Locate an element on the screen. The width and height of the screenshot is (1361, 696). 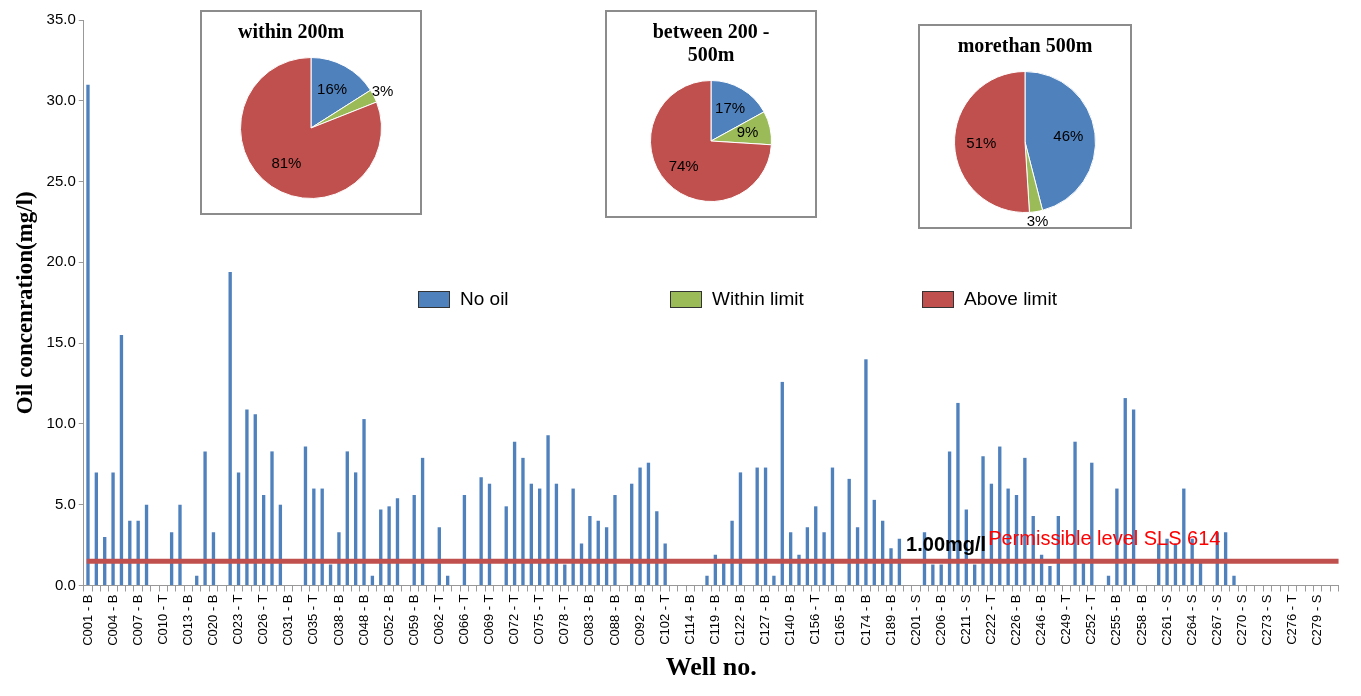
y-tick-label: 30.0 is located at coordinates (61, 99).